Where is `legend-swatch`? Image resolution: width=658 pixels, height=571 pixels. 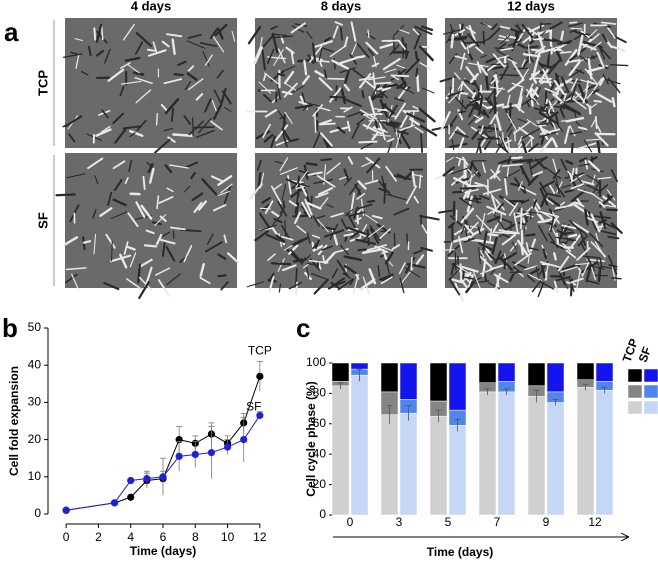 legend-swatch is located at coordinates (650, 391).